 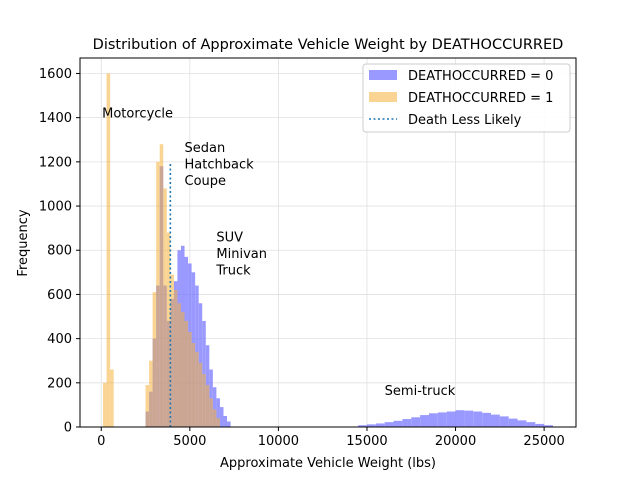 I want to click on annotation-line: Minivan, so click(x=241, y=254).